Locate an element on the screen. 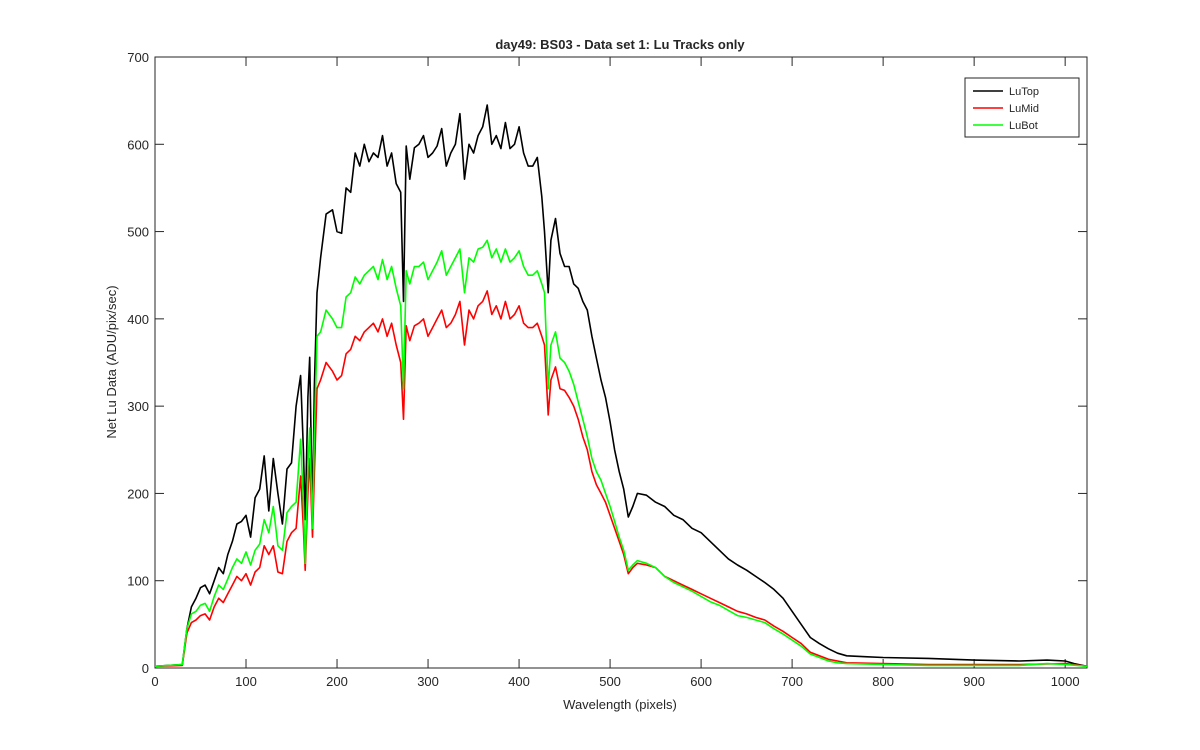 This screenshot has height=750, width=1200. x-tick-label: 700 is located at coordinates (792, 681).